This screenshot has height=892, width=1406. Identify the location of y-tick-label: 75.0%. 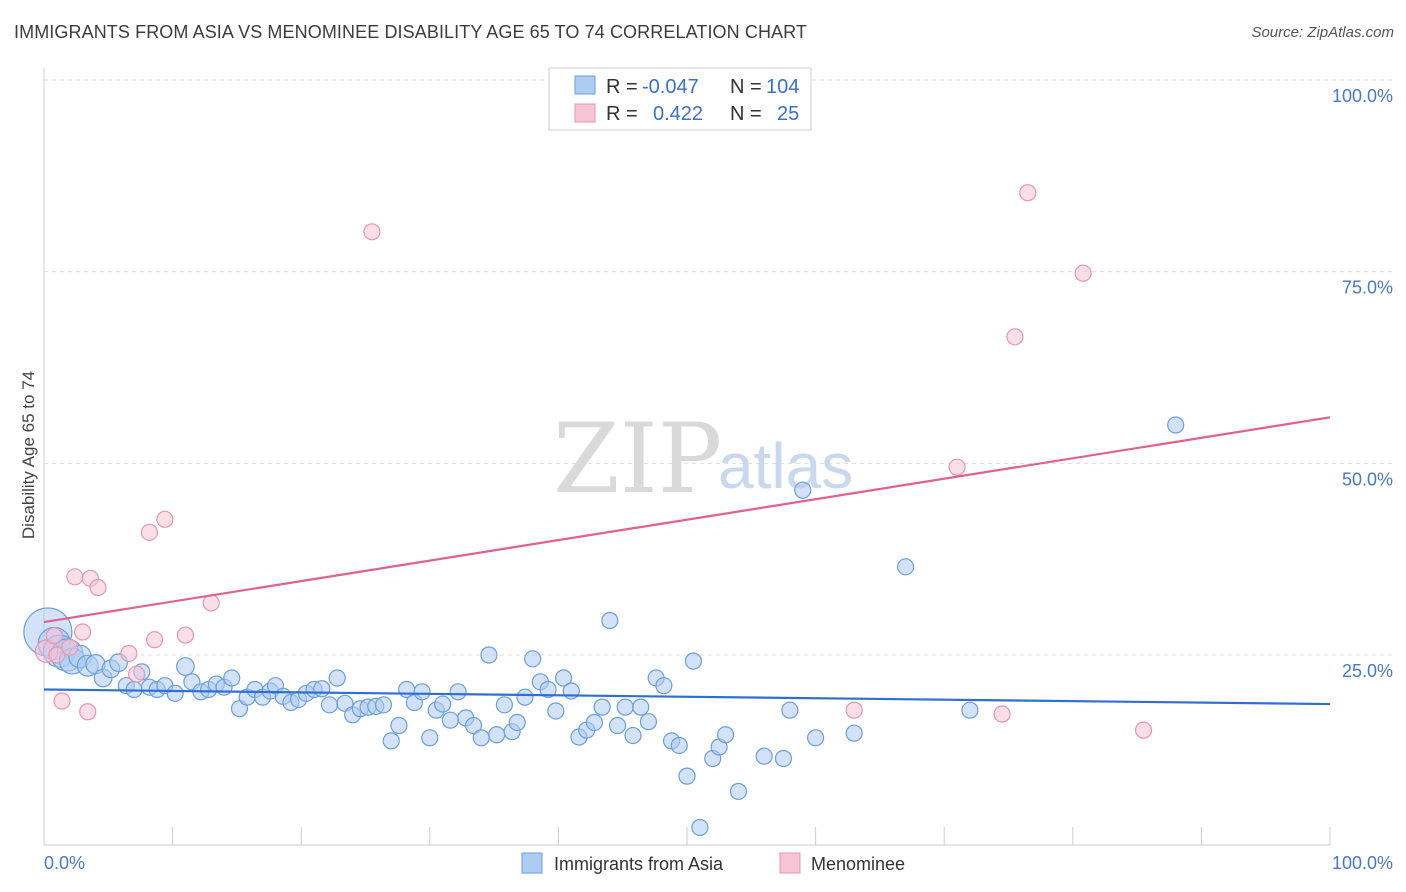
(1367, 288).